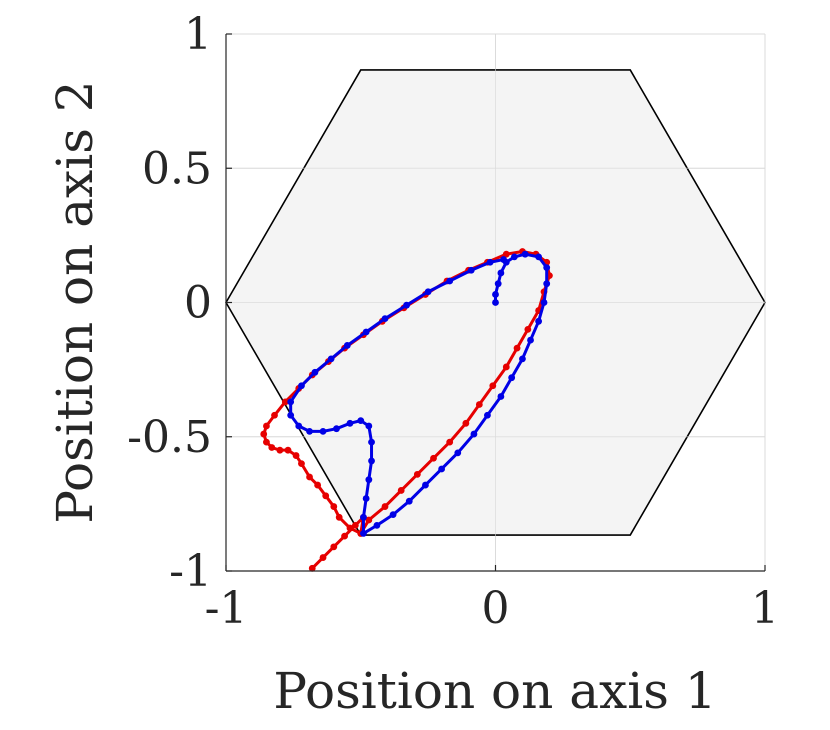 The height and width of the screenshot is (730, 830). What do you see at coordinates (198, 34) in the screenshot?
I see `y-tick-label: 1` at bounding box center [198, 34].